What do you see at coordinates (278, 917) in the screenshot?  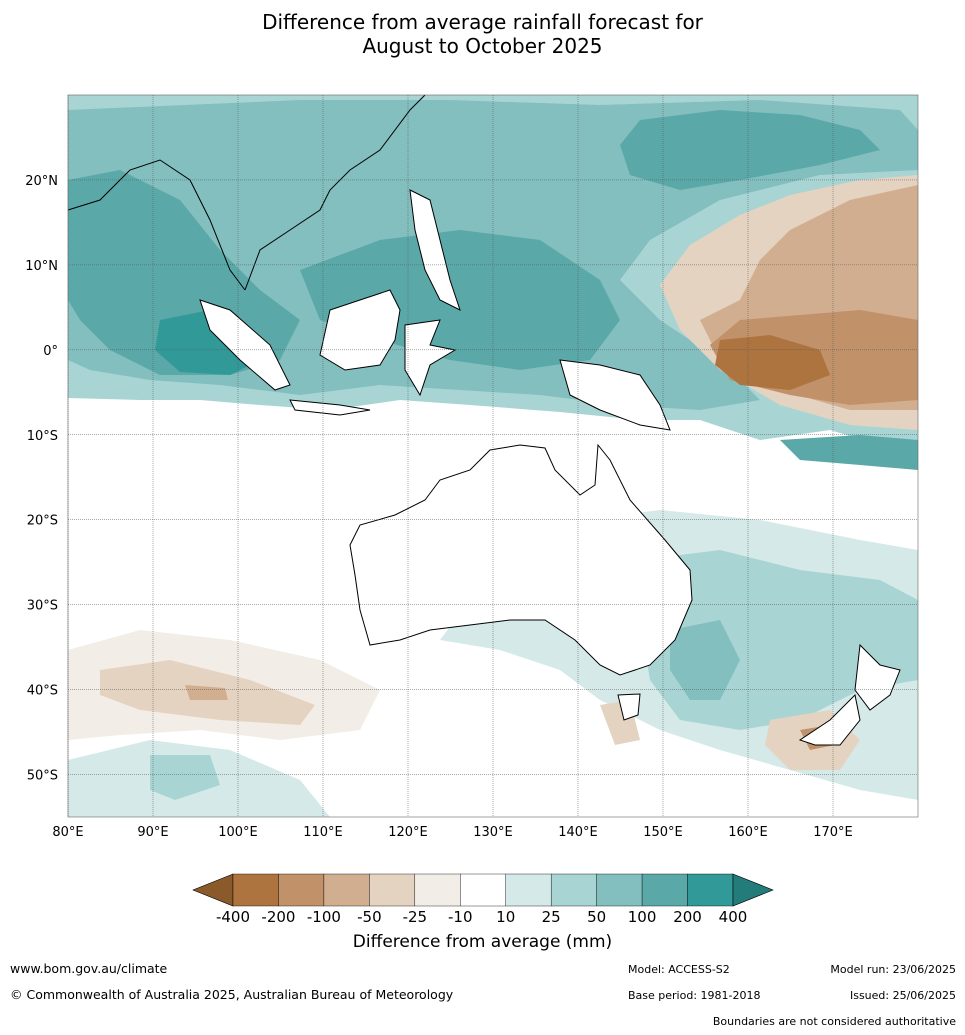 I see `colorbar-tick-label: -200` at bounding box center [278, 917].